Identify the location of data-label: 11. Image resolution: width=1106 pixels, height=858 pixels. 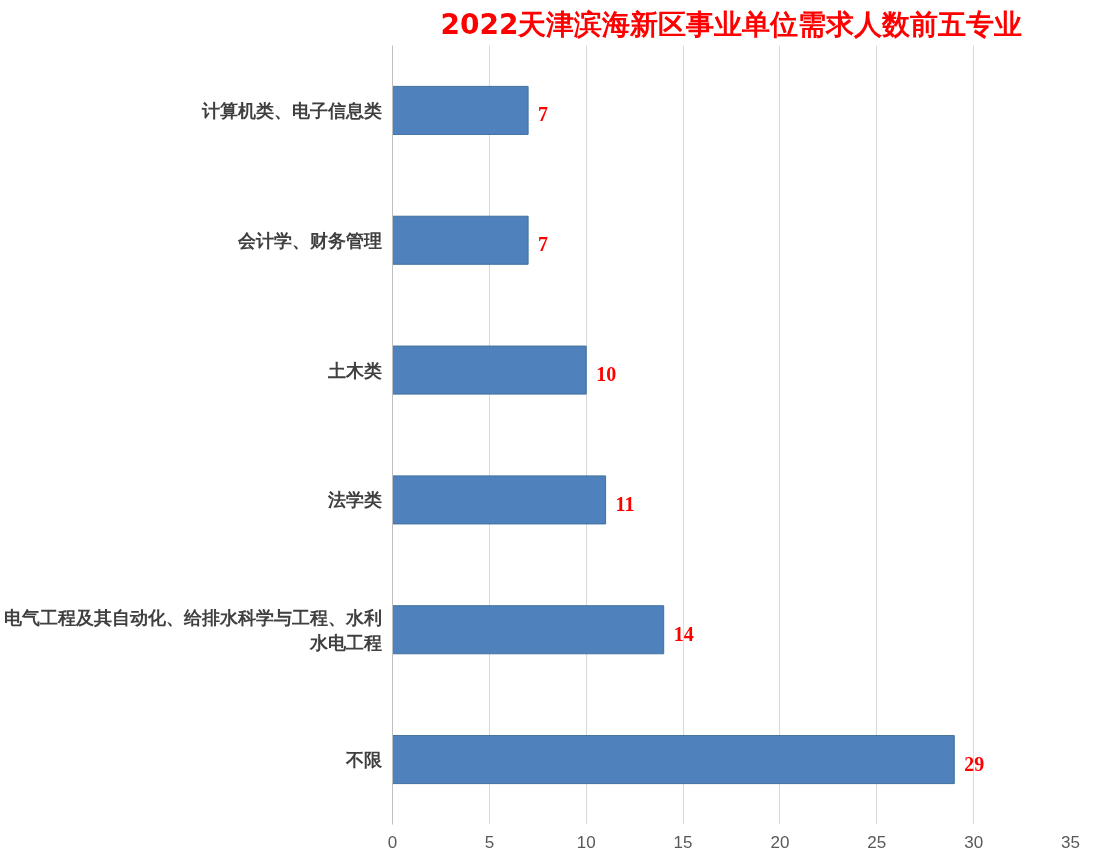
(625, 503).